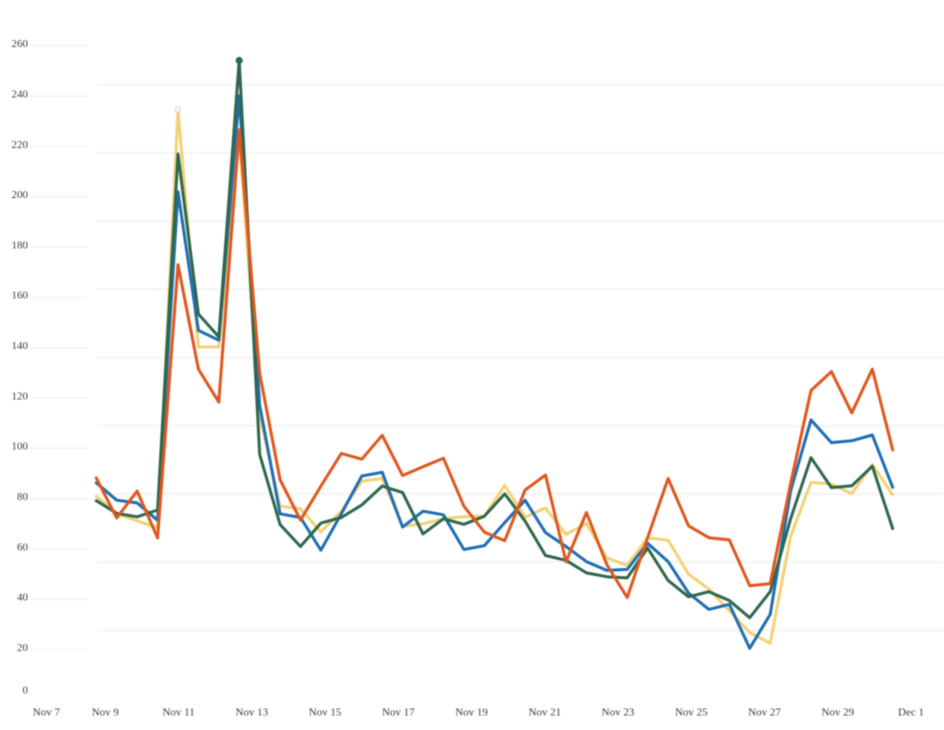 This screenshot has height=730, width=944. I want to click on svg-text: Nov 29, so click(837, 713).